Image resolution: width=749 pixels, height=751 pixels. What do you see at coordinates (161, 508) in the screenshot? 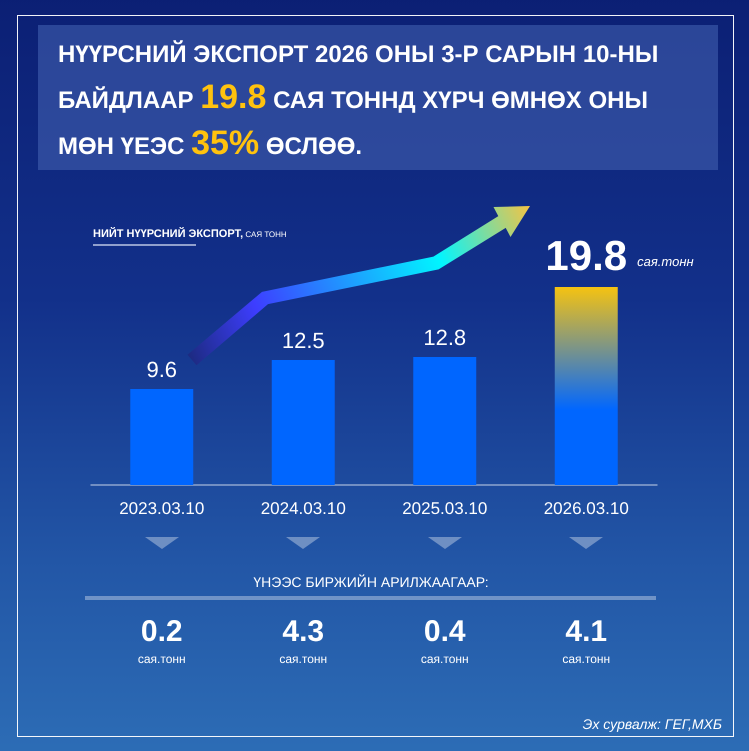
I see `x-tick-label: 2023.03.10` at bounding box center [161, 508].